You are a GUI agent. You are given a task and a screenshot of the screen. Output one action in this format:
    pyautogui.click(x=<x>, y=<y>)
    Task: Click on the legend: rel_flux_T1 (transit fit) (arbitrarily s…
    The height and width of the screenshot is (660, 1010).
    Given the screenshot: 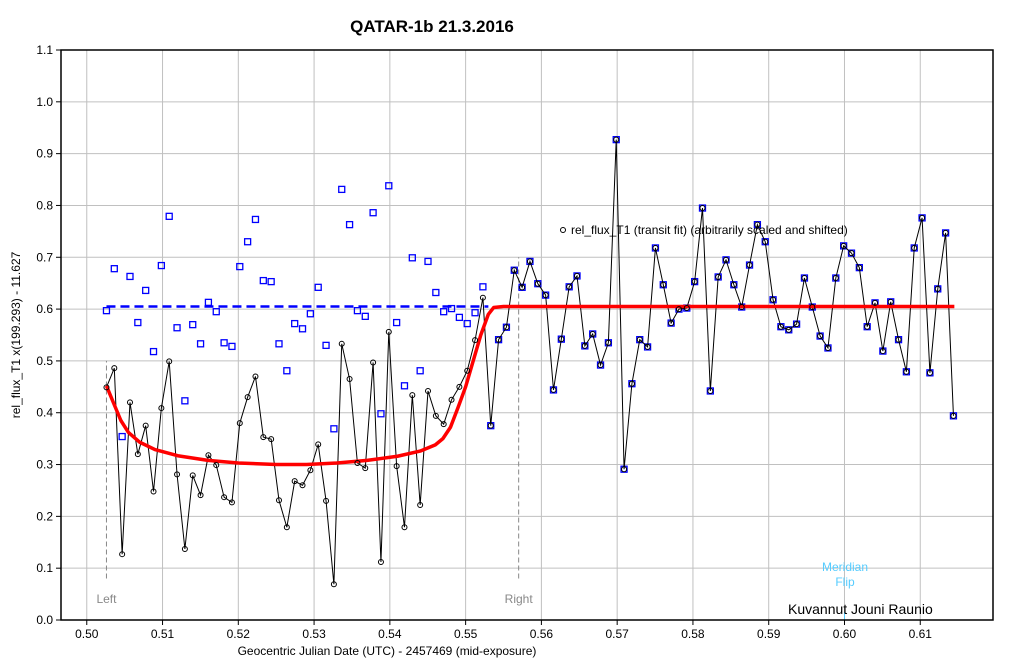 What is the action you would take?
    pyautogui.click(x=704, y=230)
    